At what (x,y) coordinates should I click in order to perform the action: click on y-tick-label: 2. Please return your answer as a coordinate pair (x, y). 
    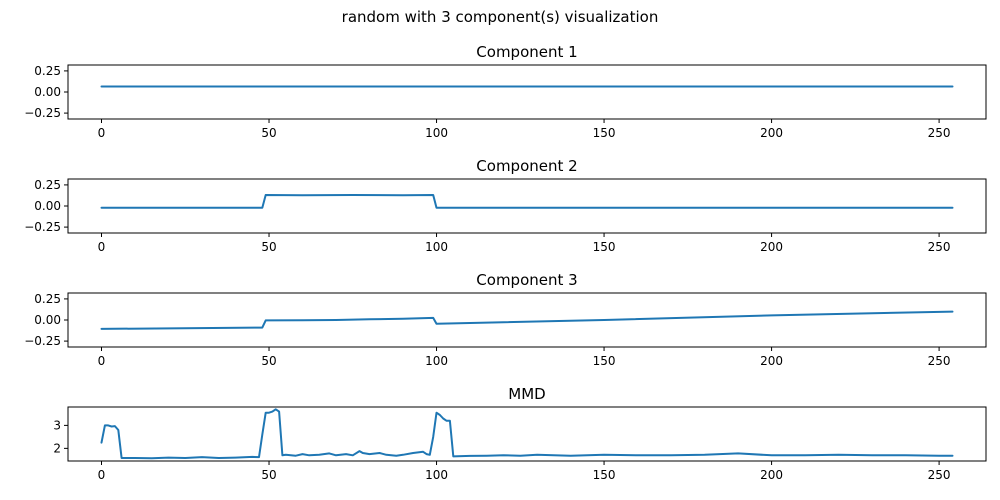
    Looking at the image, I should click on (57, 448).